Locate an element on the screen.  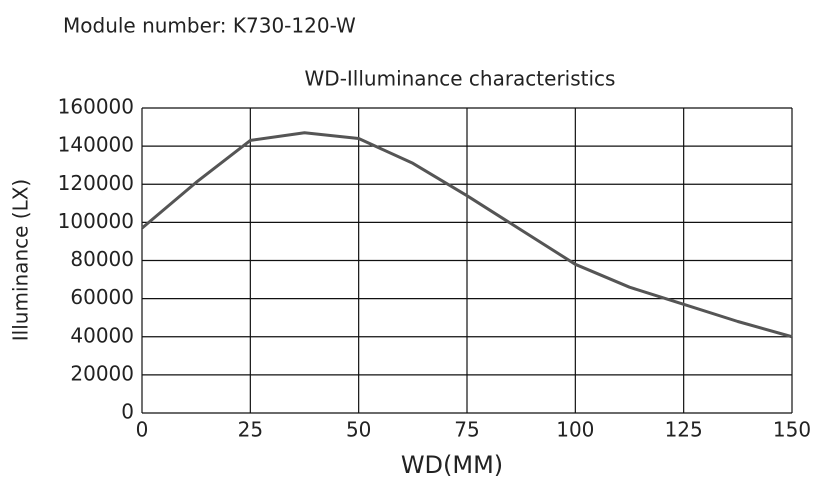
y-tick-label: 120000 is located at coordinates (96, 183).